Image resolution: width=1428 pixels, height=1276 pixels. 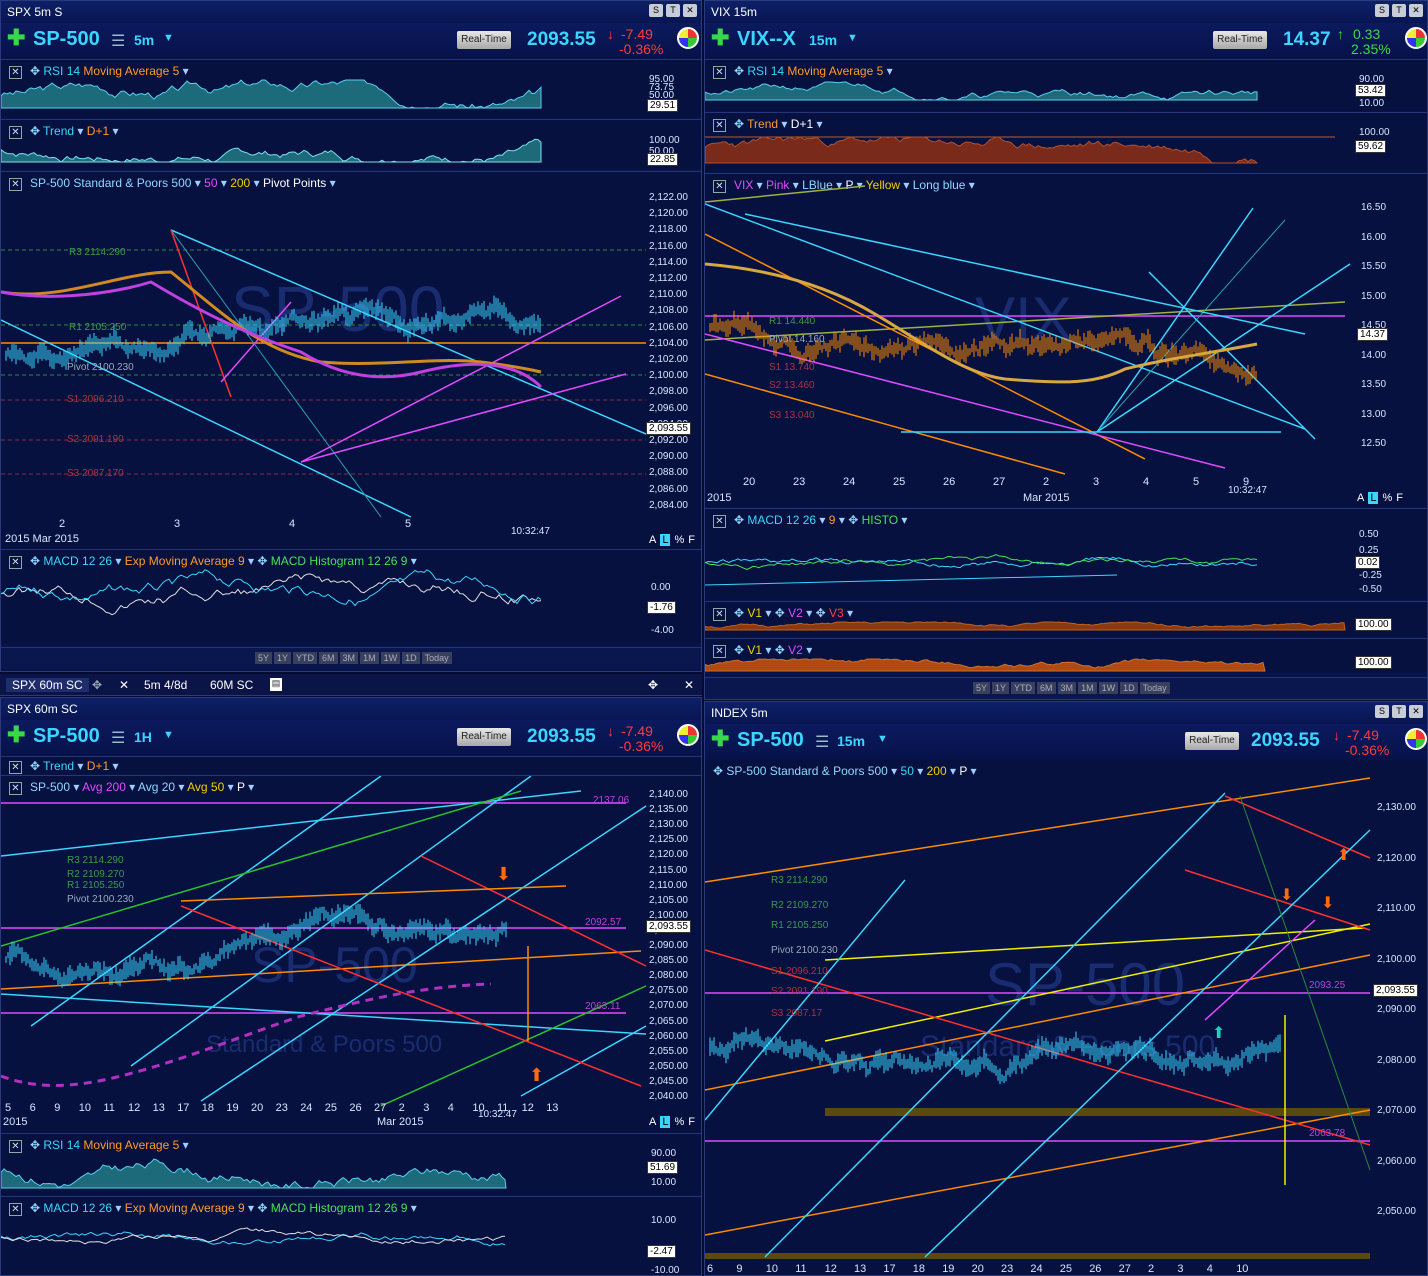 What do you see at coordinates (1399, 711) in the screenshot?
I see `indicator-icon: T` at bounding box center [1399, 711].